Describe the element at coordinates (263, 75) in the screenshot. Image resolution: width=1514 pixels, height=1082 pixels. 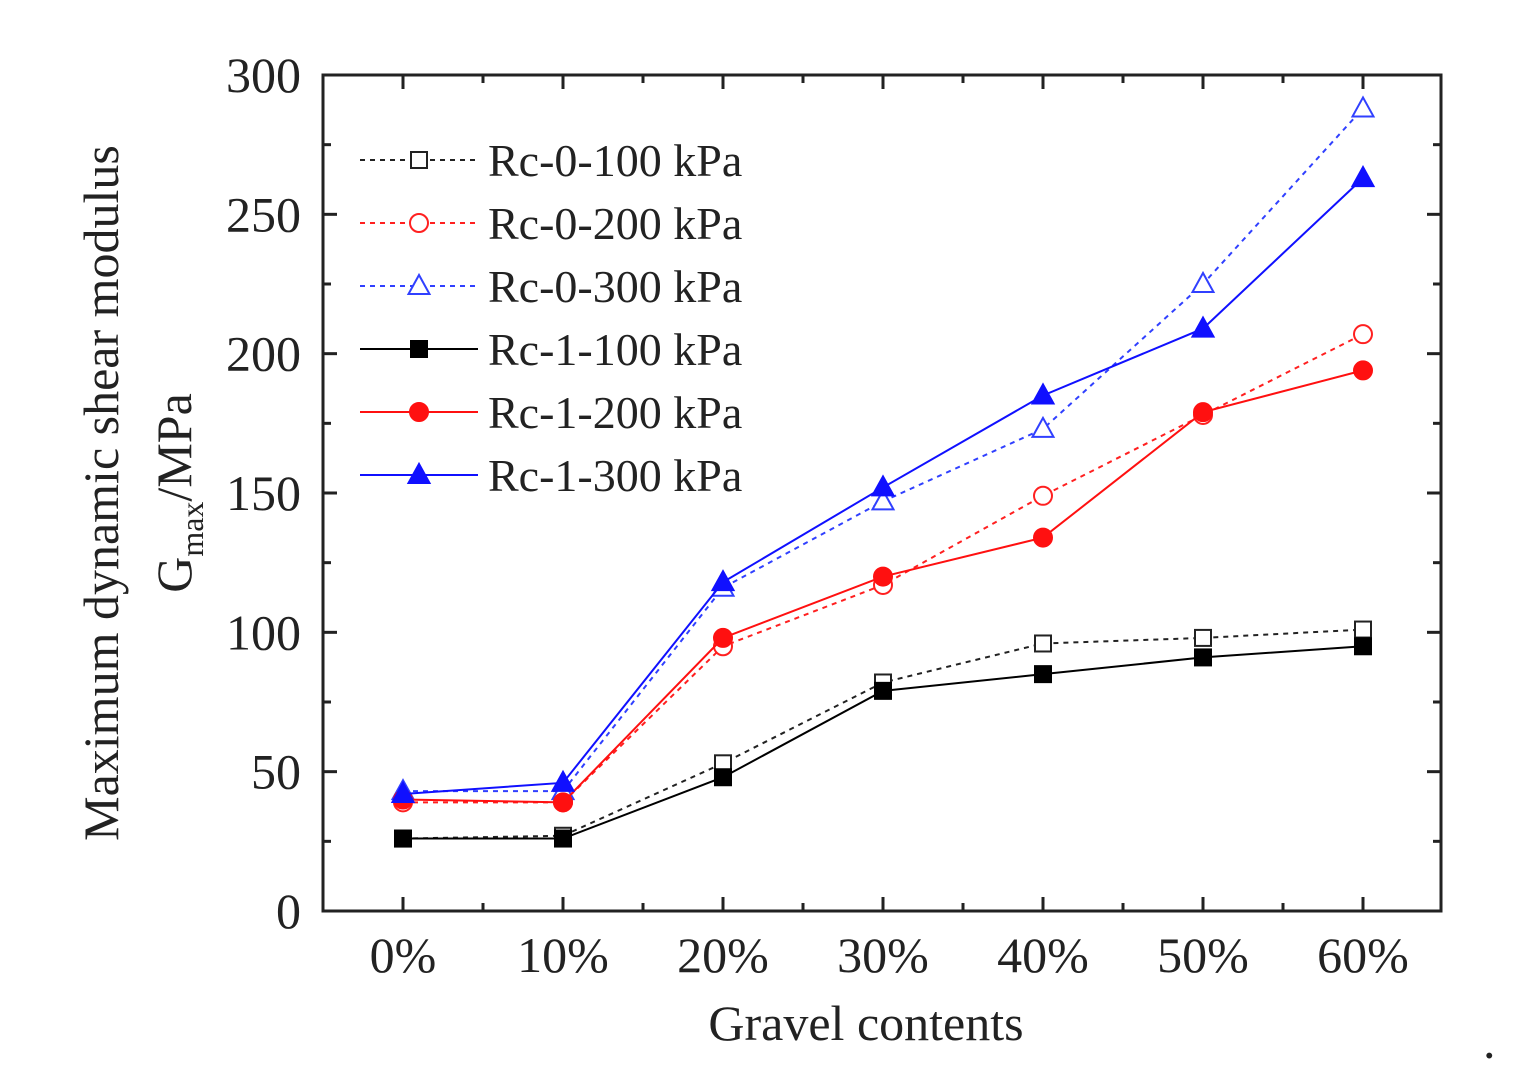
I see `y-tick-label: 300` at that location.